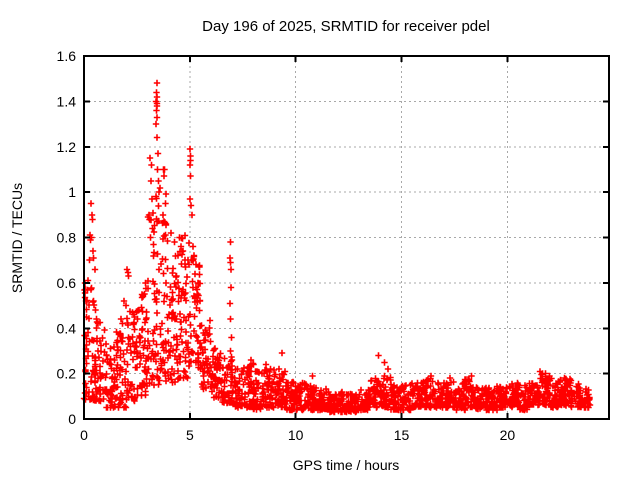  What do you see at coordinates (67, 374) in the screenshot?
I see `y-tick-label: 0.2` at bounding box center [67, 374].